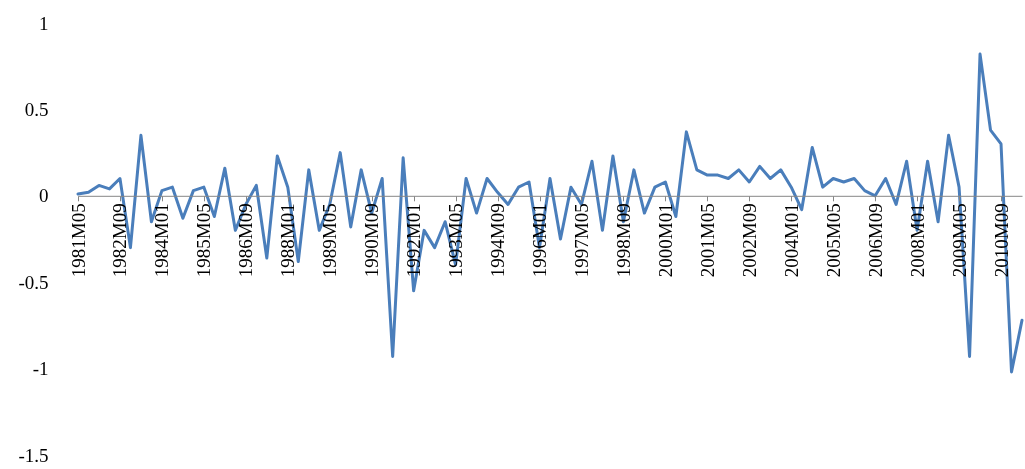 The height and width of the screenshot is (469, 1025). Describe the element at coordinates (791, 240) in the screenshot. I see `x-tick-label: 2004M01` at that location.